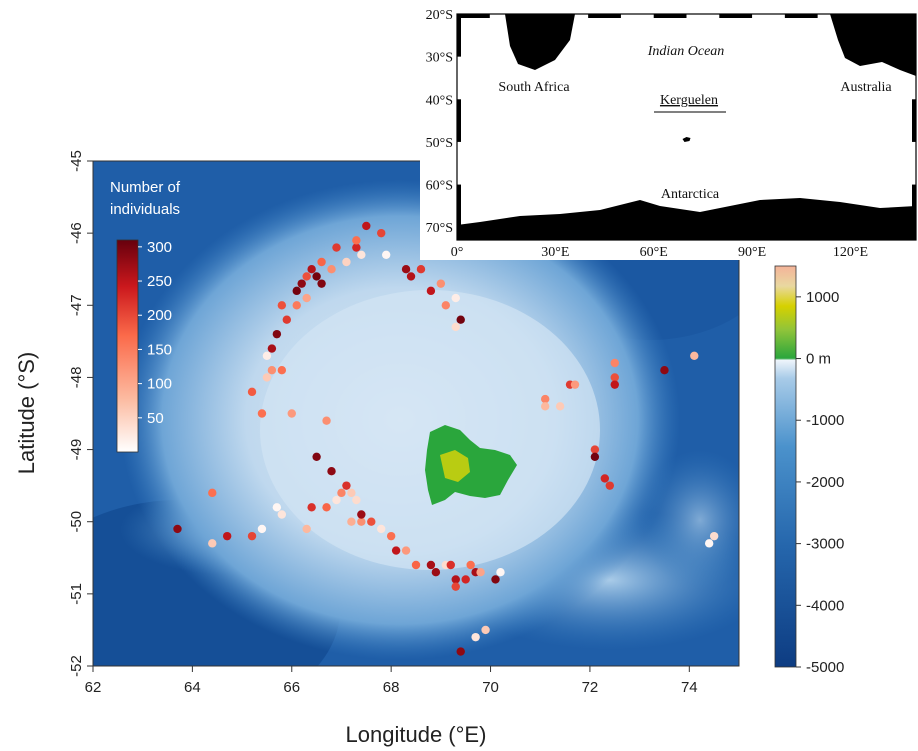  What do you see at coordinates (159, 315) in the screenshot?
I see `legend-tick-label: 200` at bounding box center [159, 315].